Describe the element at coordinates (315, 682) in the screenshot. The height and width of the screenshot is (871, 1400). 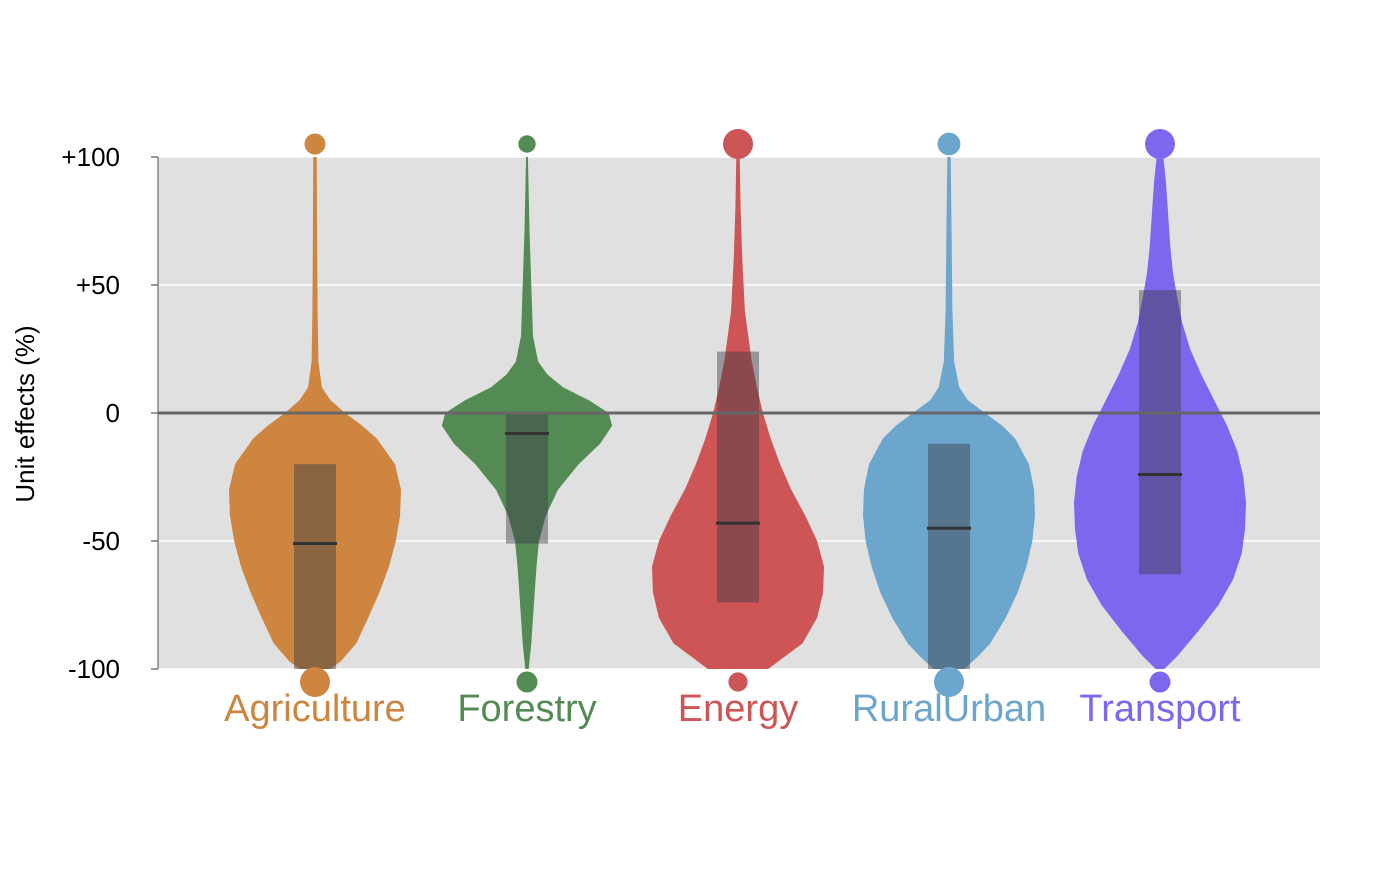
I see `outlier-bottom-agriculture` at that location.